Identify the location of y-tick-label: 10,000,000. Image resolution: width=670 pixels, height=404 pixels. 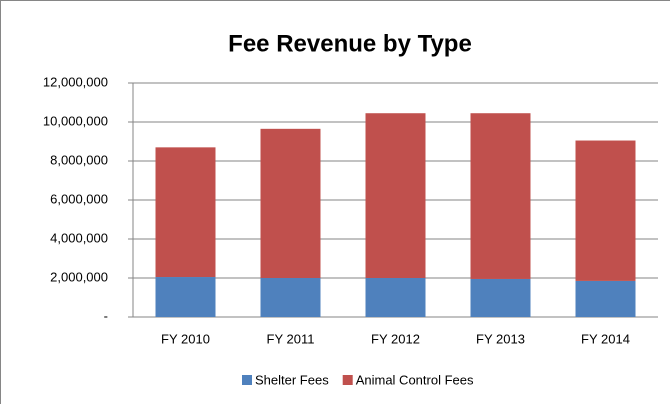
(75, 120).